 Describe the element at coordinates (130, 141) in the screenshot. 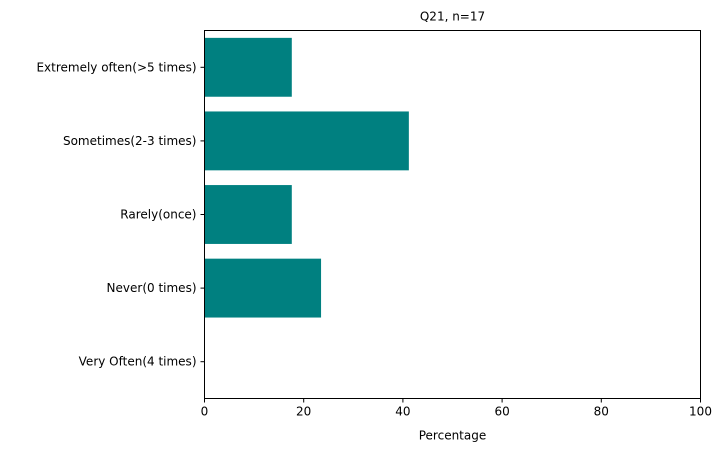

I see `y-tick-label: Sometimes(2-3 times)` at that location.